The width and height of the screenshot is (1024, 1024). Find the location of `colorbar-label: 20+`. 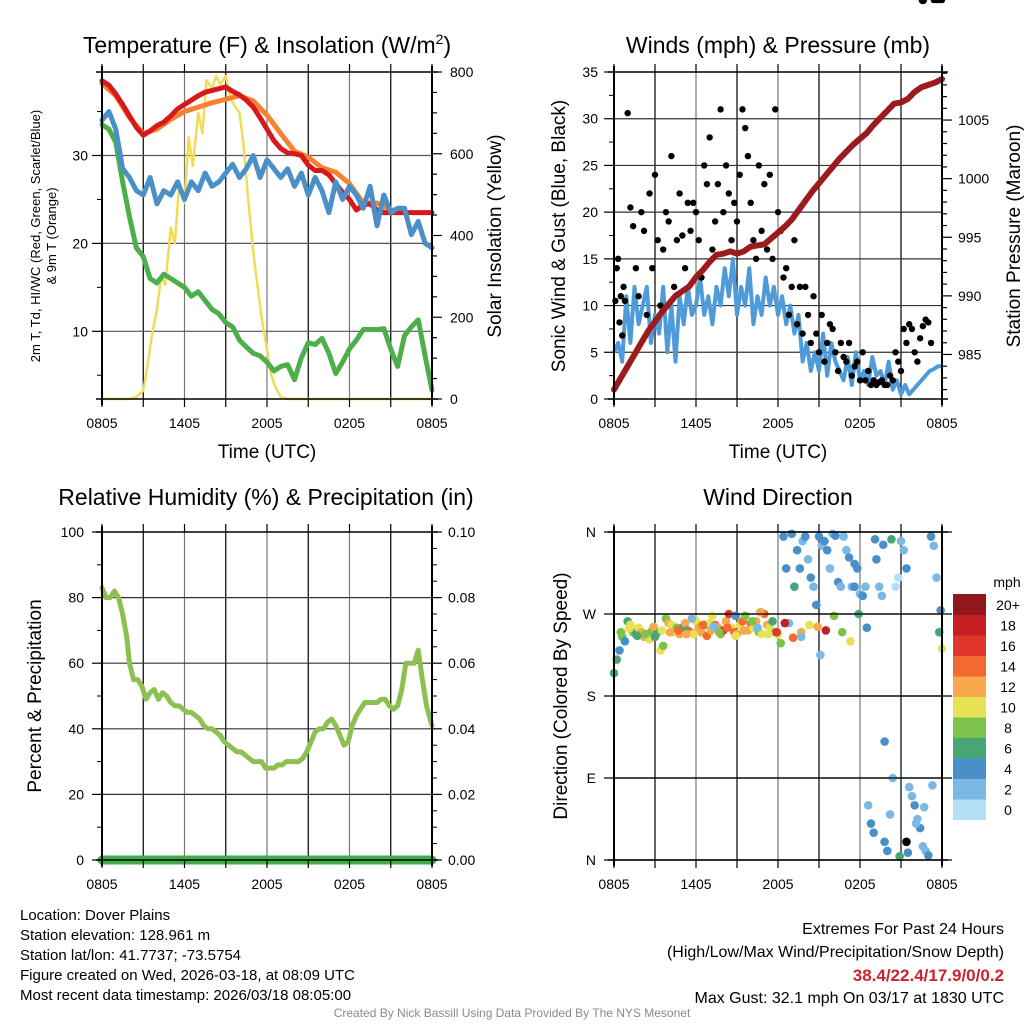

colorbar-label: 20+ is located at coordinates (1008, 605).